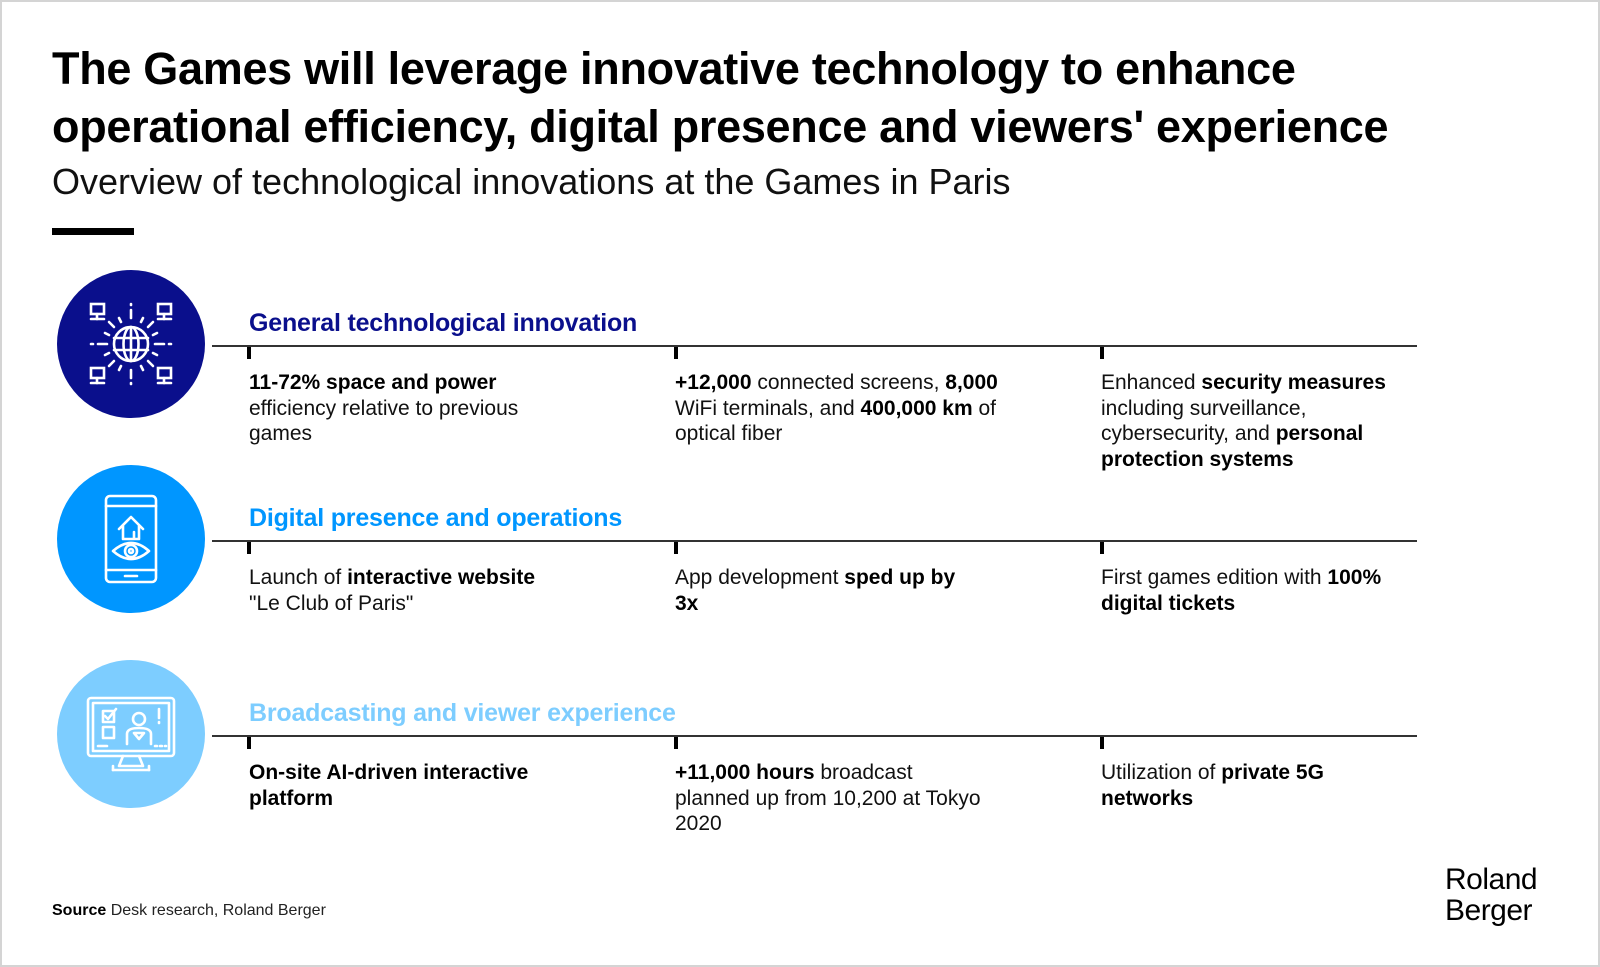 The image size is (1600, 967). I want to click on fact-emphasis: +11,000 hours, so click(745, 772).